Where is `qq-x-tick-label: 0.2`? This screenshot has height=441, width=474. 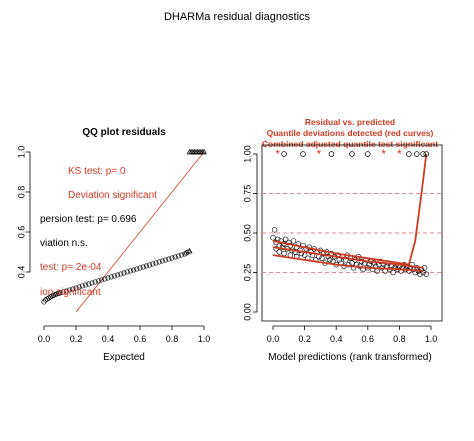
qq-x-tick-label: 0.2 is located at coordinates (76, 339).